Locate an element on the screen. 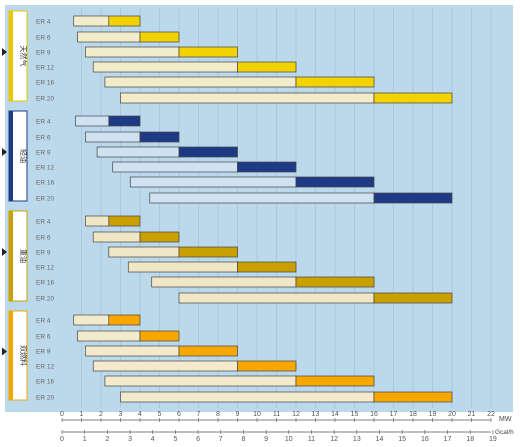  x-tick-label-mw: 17 is located at coordinates (394, 414).